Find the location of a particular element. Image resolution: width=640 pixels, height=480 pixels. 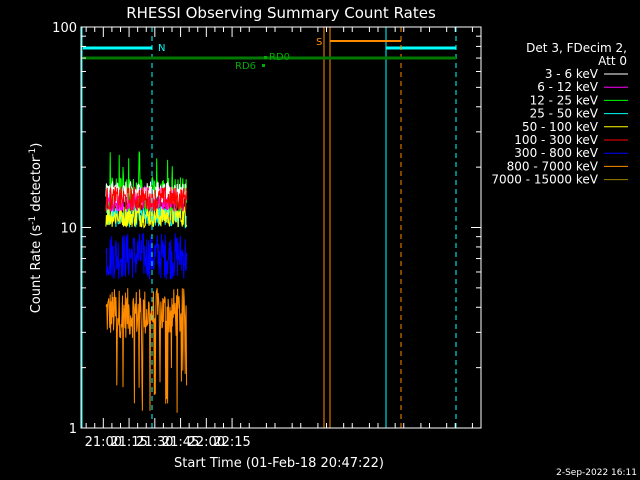

legend-label: 300 - 800 keV is located at coordinates (556, 153).